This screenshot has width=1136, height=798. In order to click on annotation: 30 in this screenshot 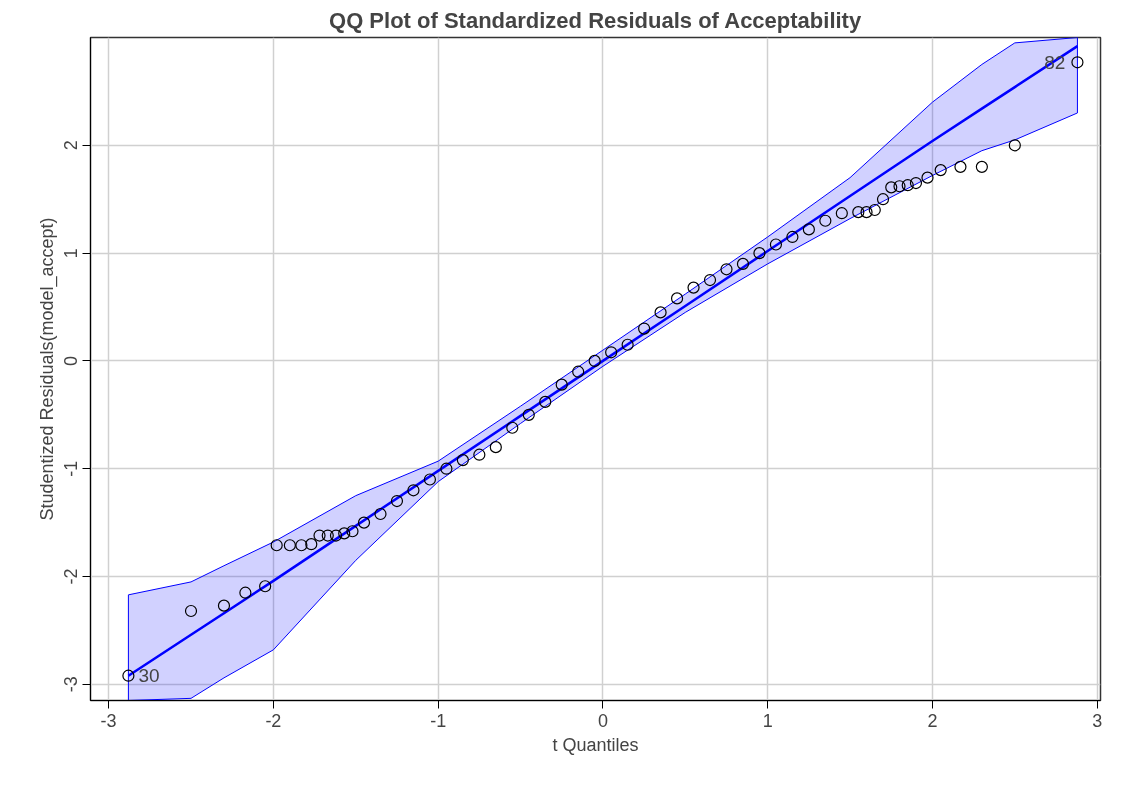, I will do `click(149, 676)`.